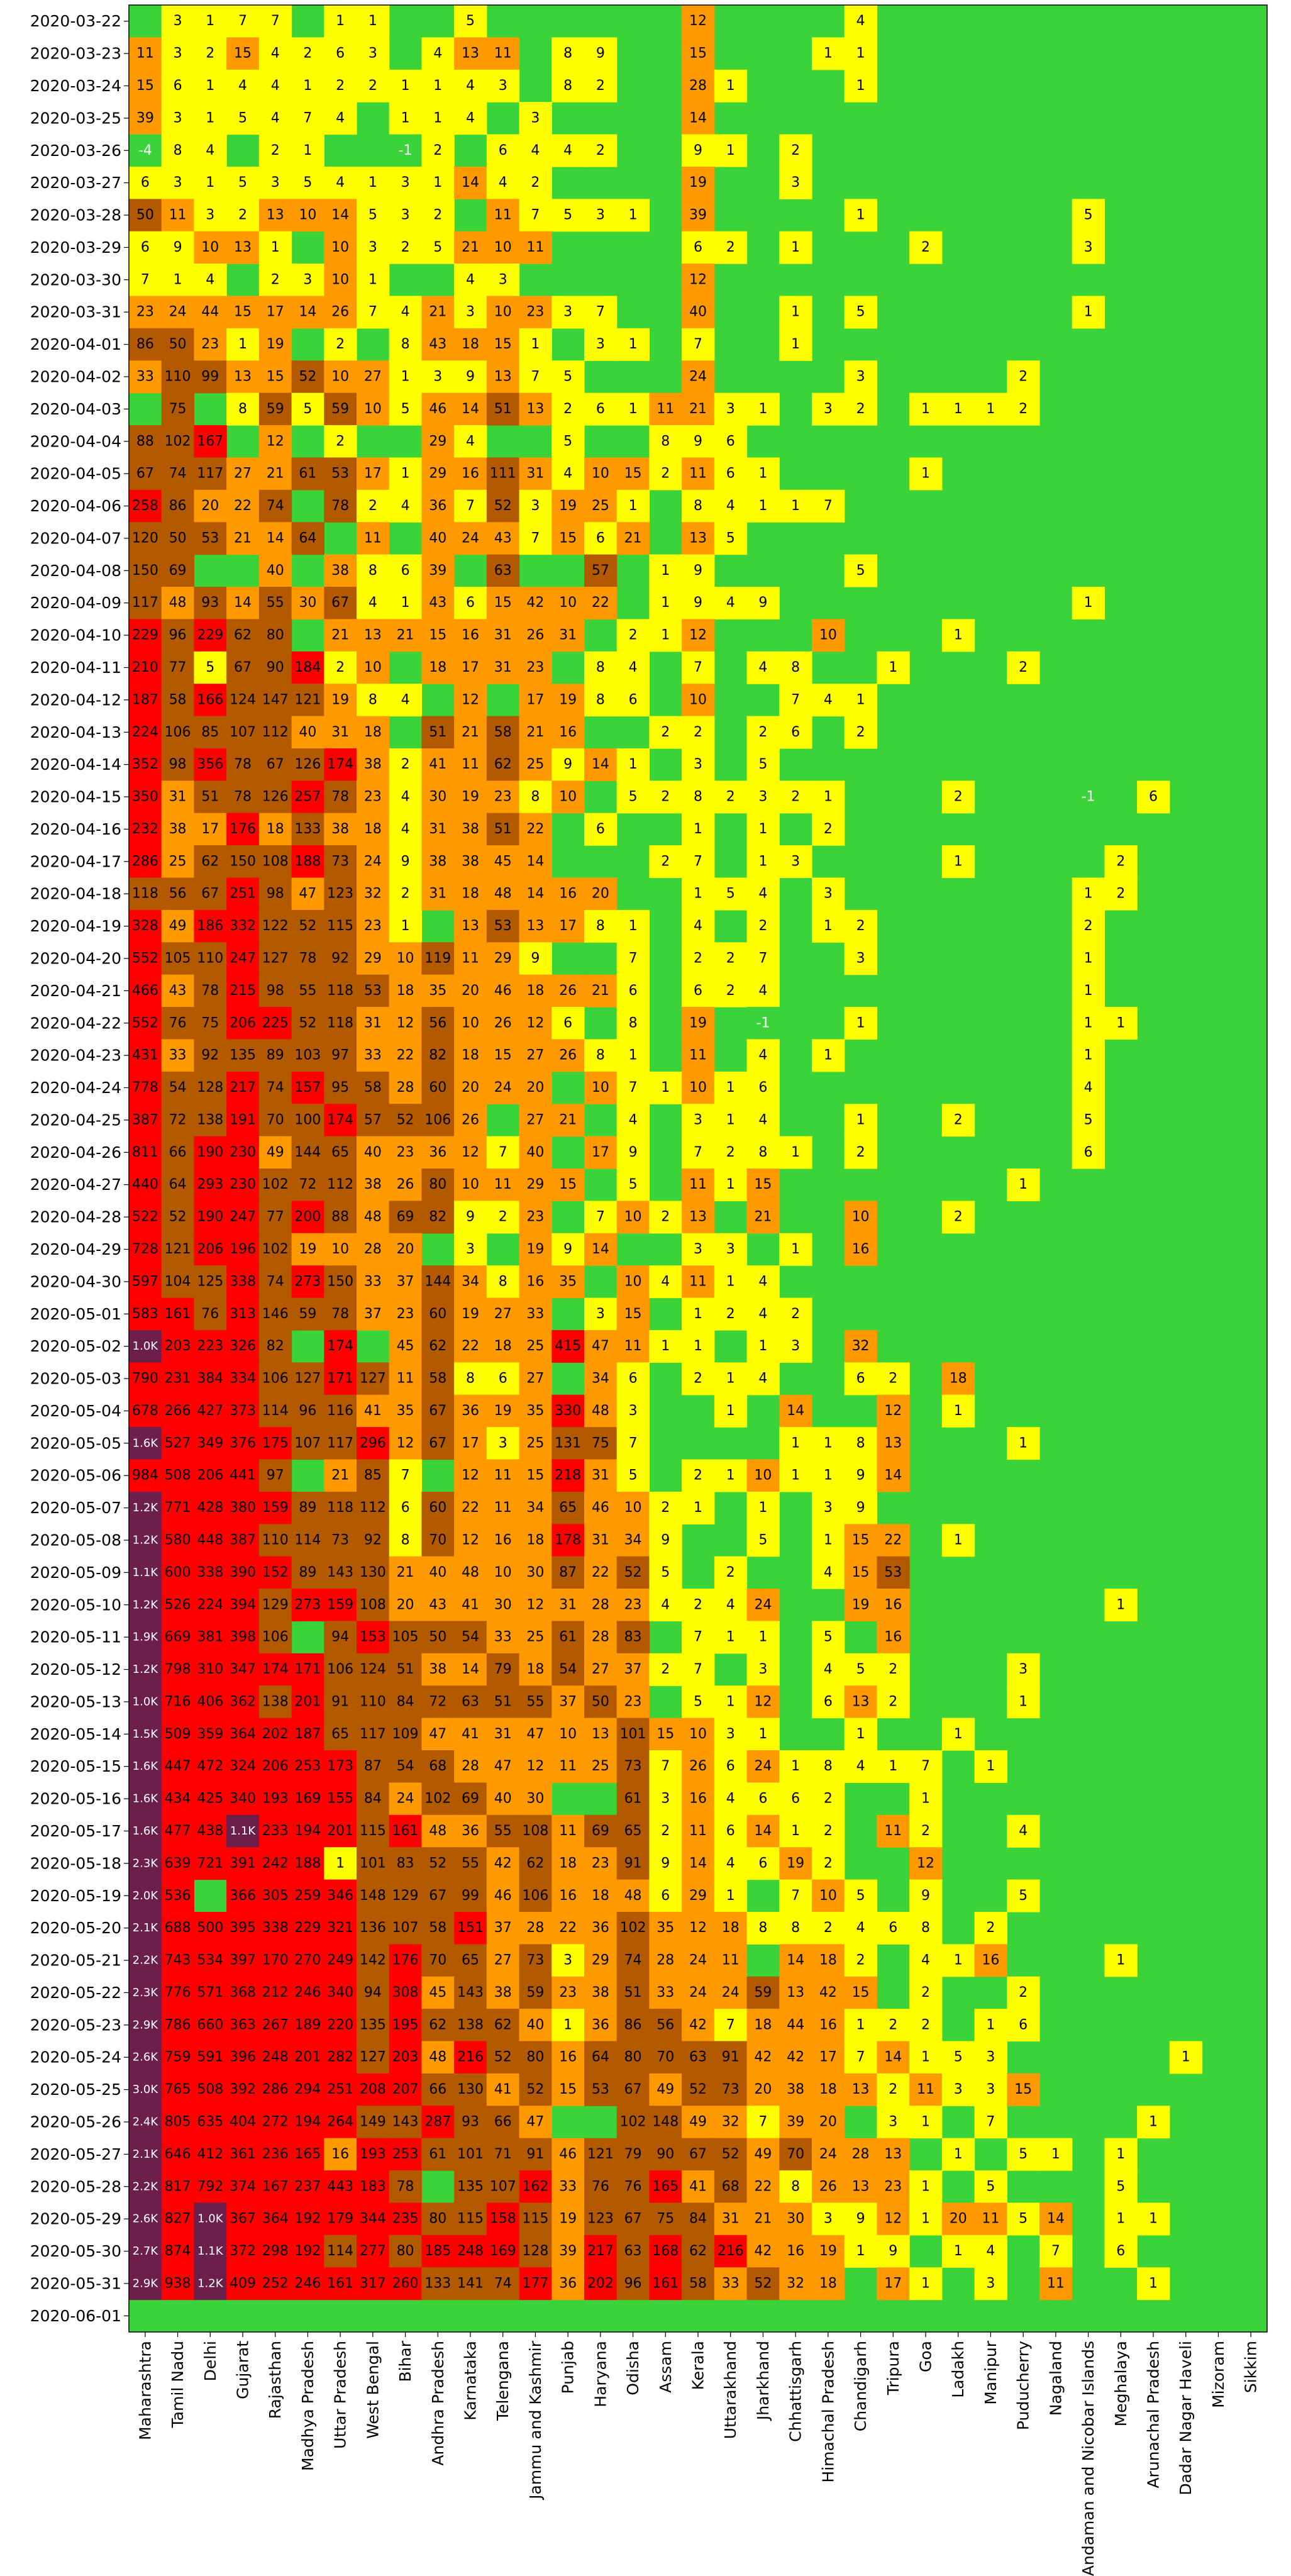  Describe the element at coordinates (210, 1055) in the screenshot. I see `cell-value-label: 92` at that location.